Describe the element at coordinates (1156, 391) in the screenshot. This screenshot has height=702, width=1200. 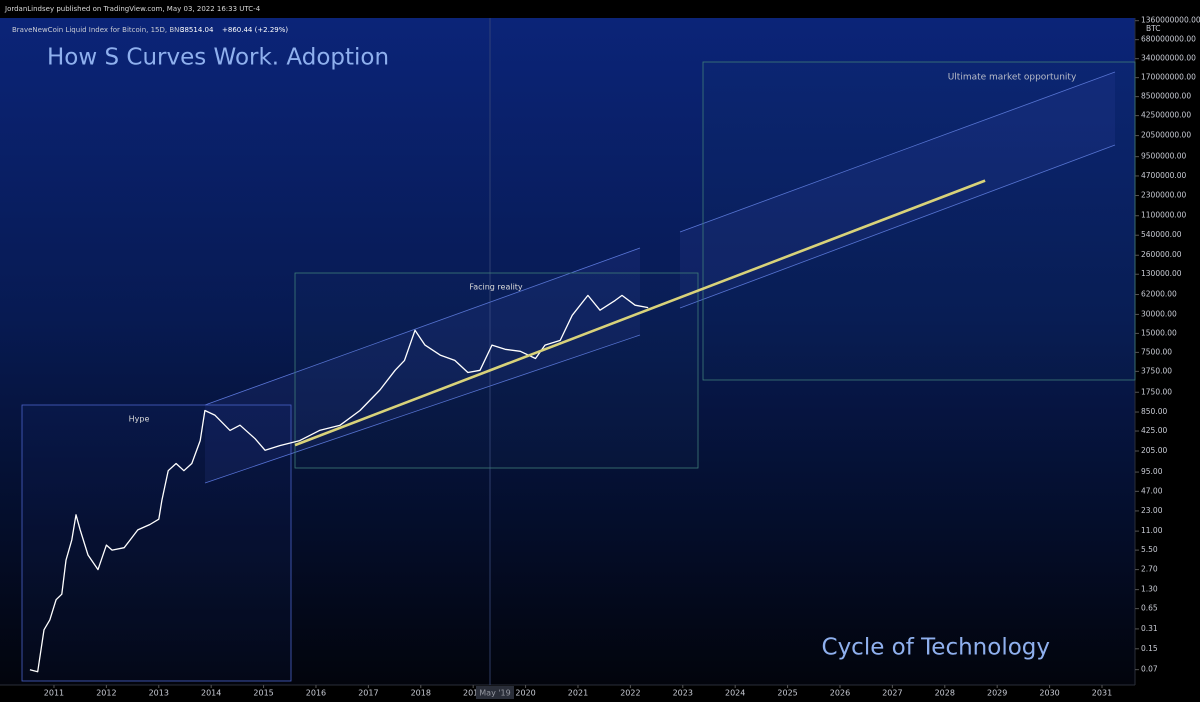
I see `y-tick-label: 1750.00` at that location.